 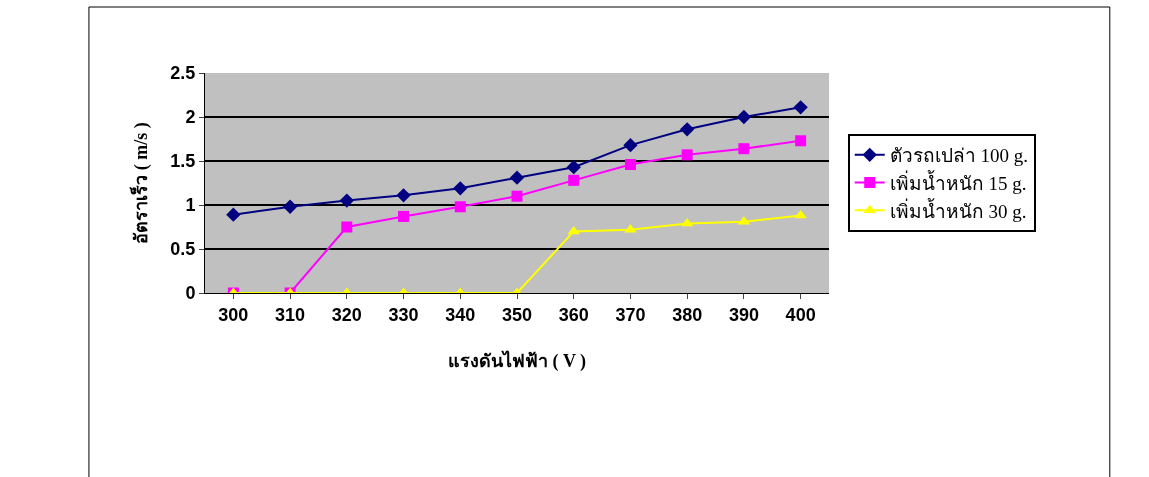 I want to click on y-tick-label: 2.5, so click(x=183, y=73).